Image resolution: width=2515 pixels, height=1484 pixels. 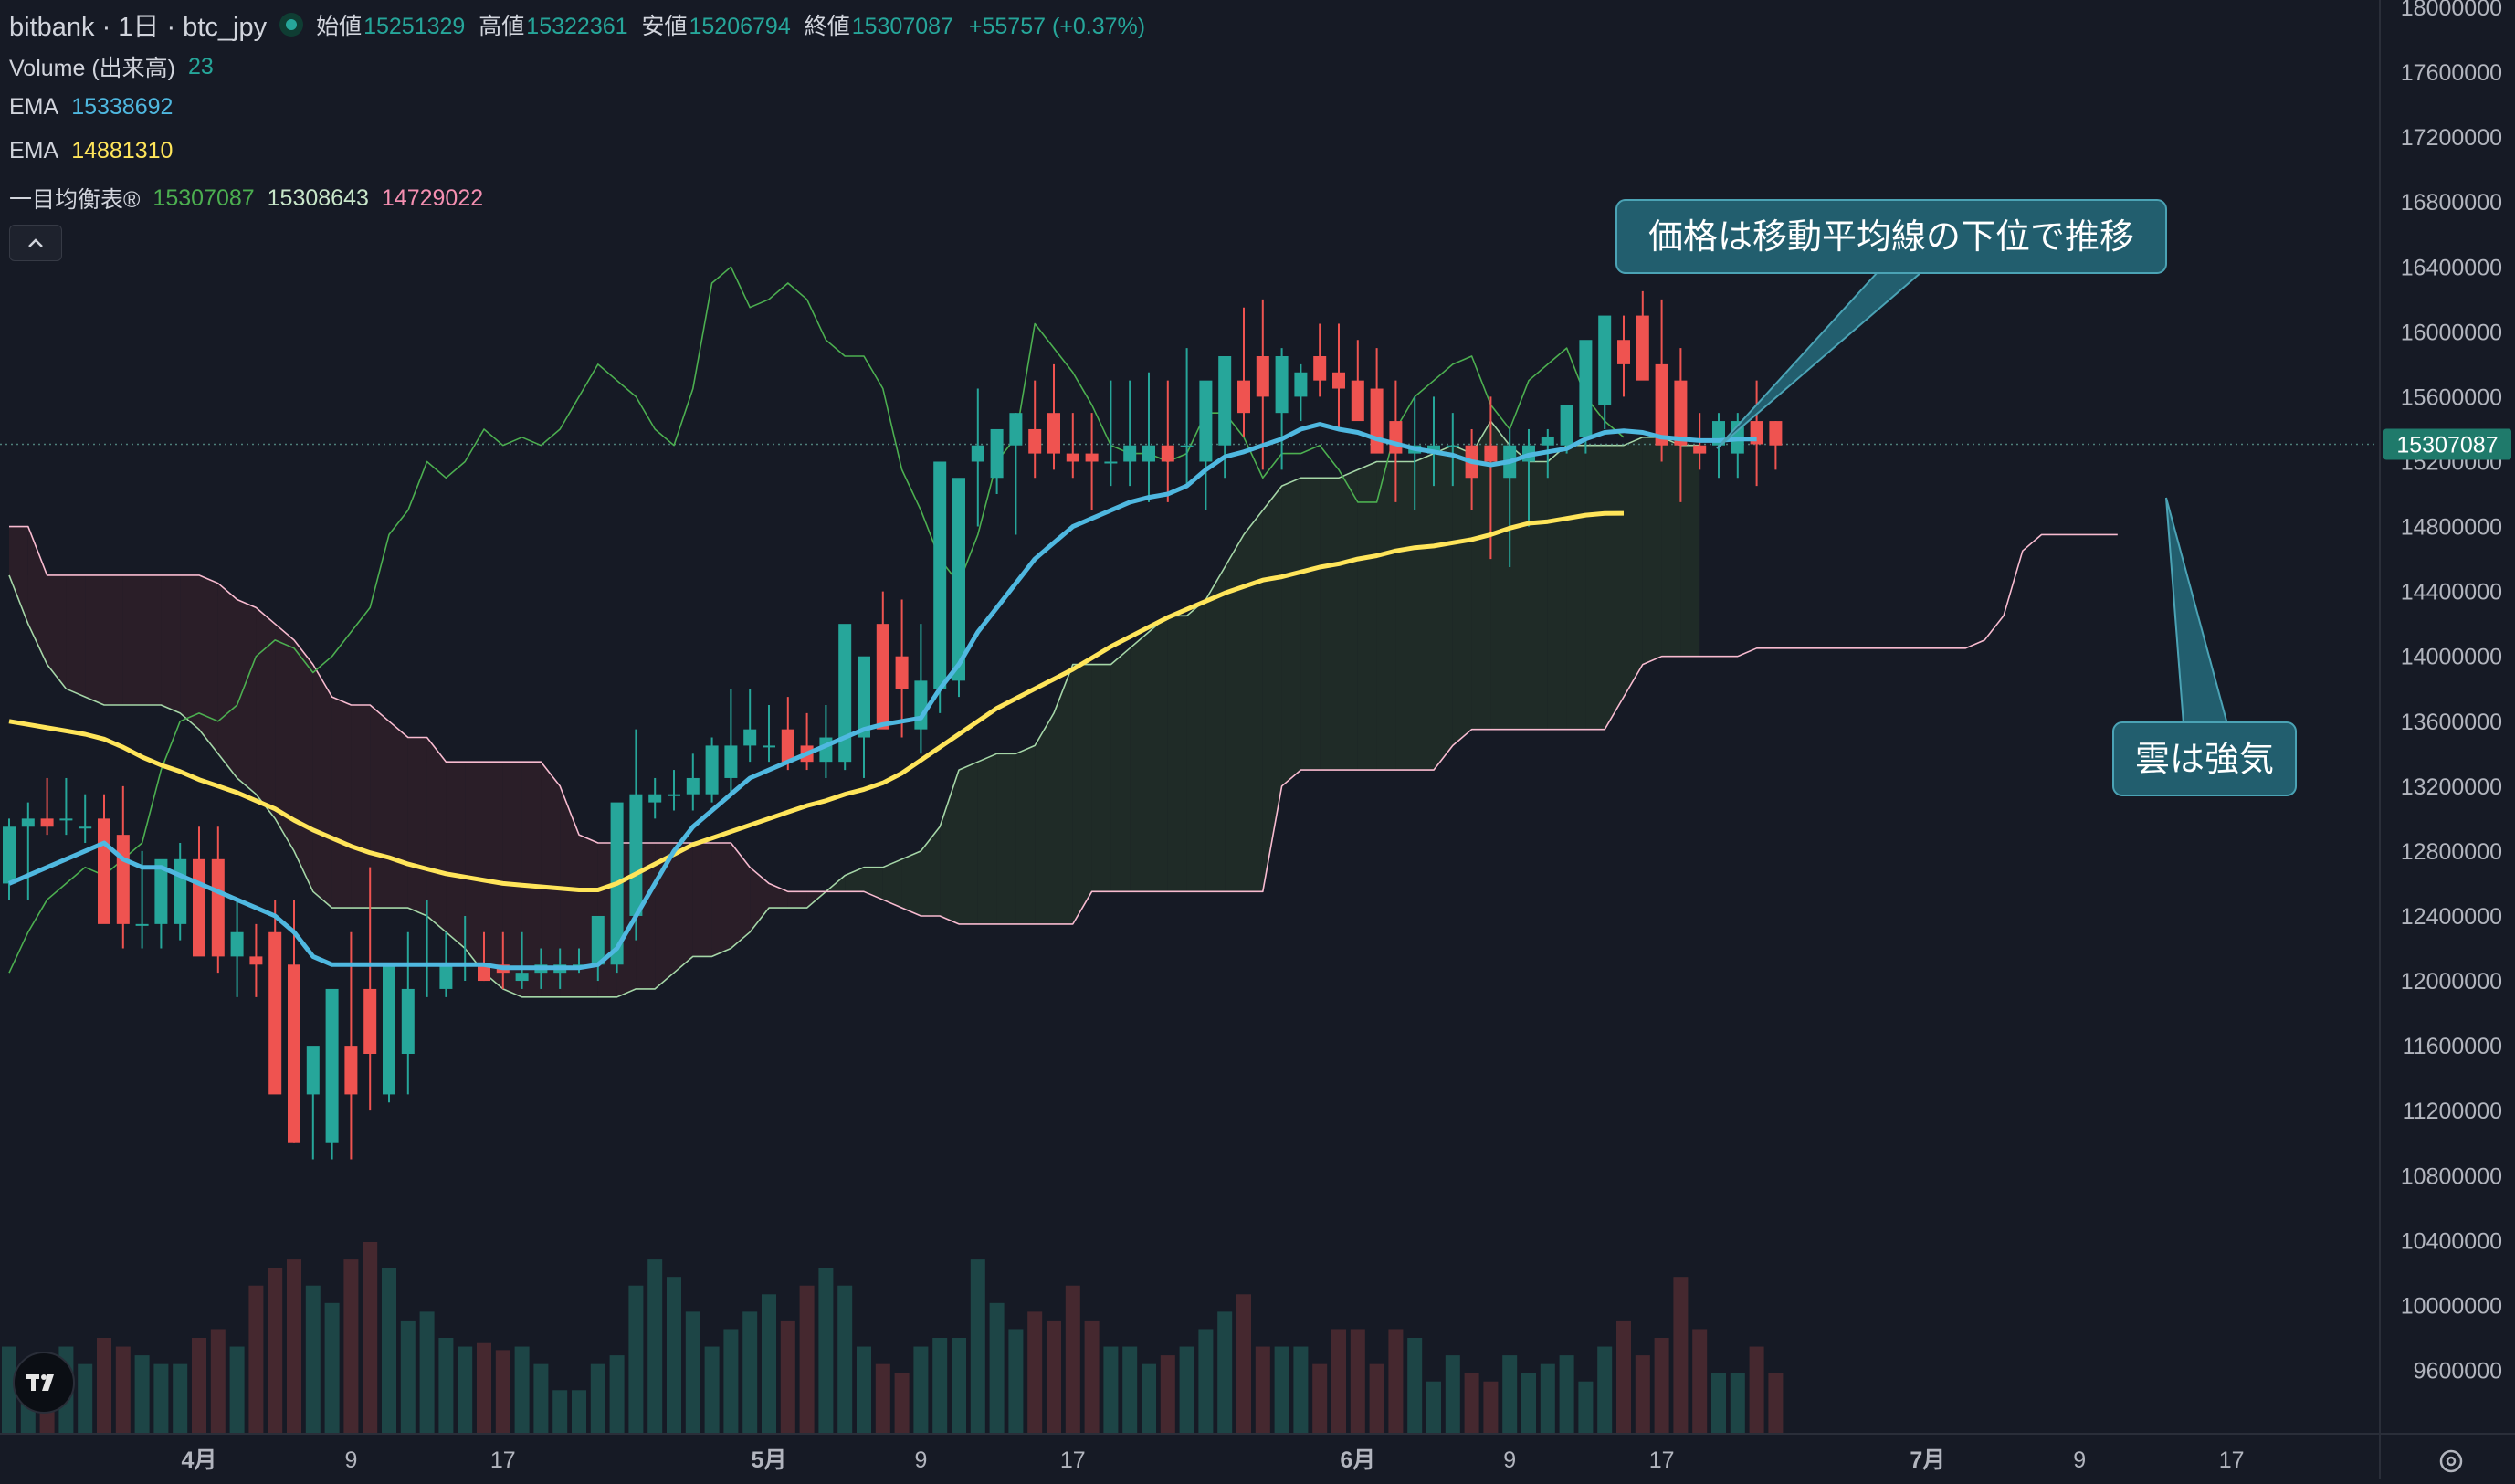 I want to click on time-axis-label: 17, so click(x=503, y=1460).